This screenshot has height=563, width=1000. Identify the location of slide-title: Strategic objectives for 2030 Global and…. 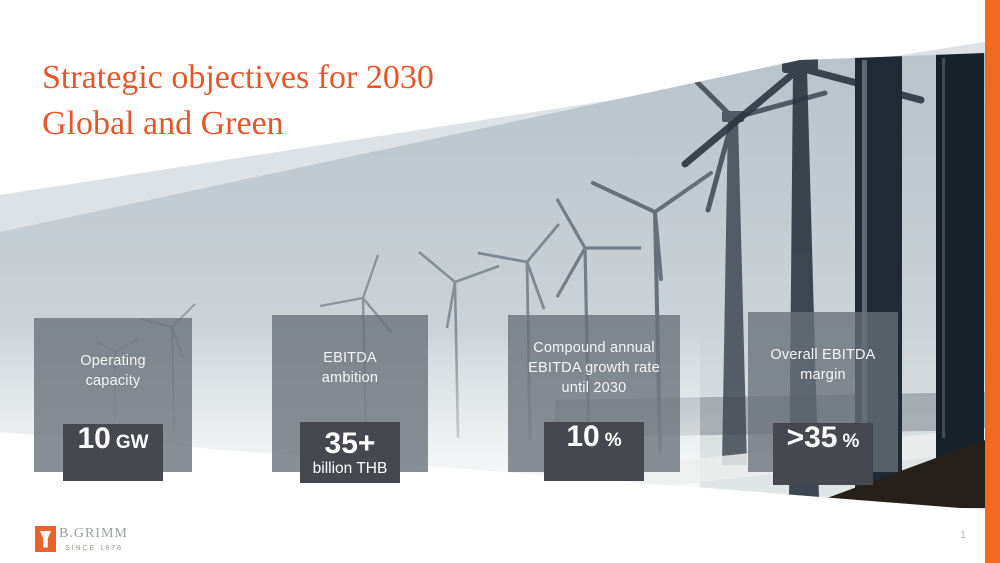
(322, 101).